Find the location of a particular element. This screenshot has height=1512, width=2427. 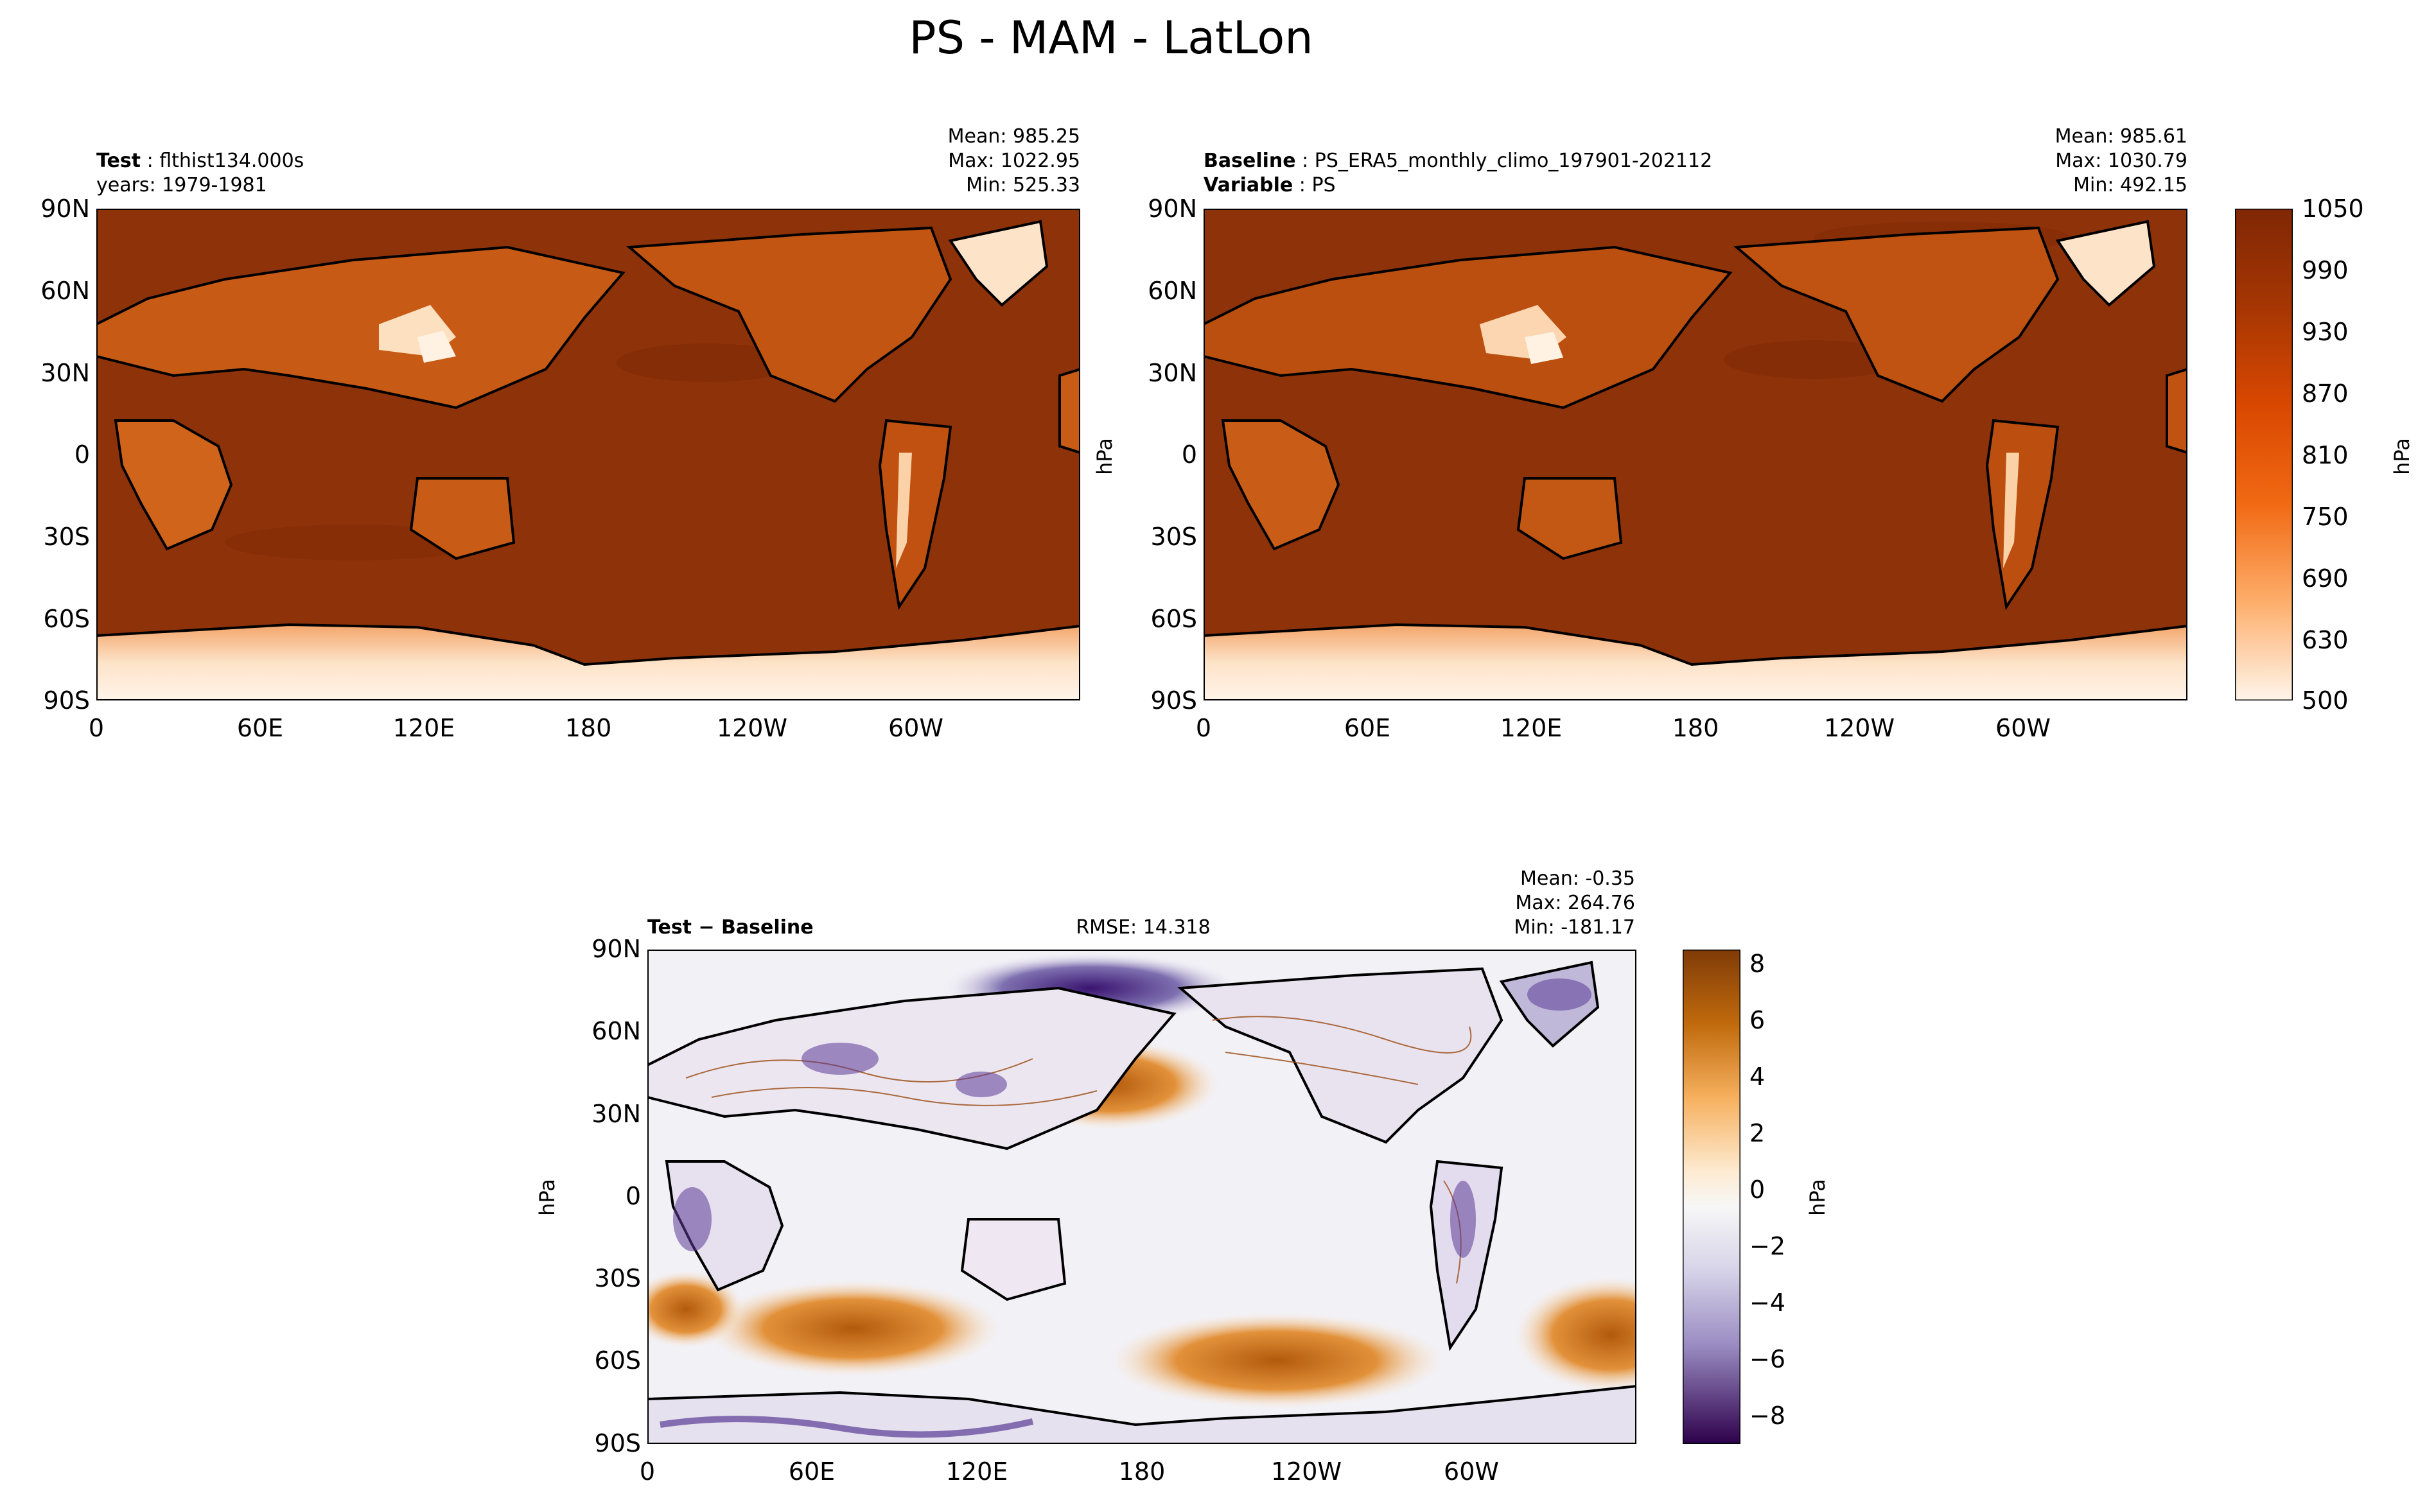

baseline-colorbar is located at coordinates (2264, 454).